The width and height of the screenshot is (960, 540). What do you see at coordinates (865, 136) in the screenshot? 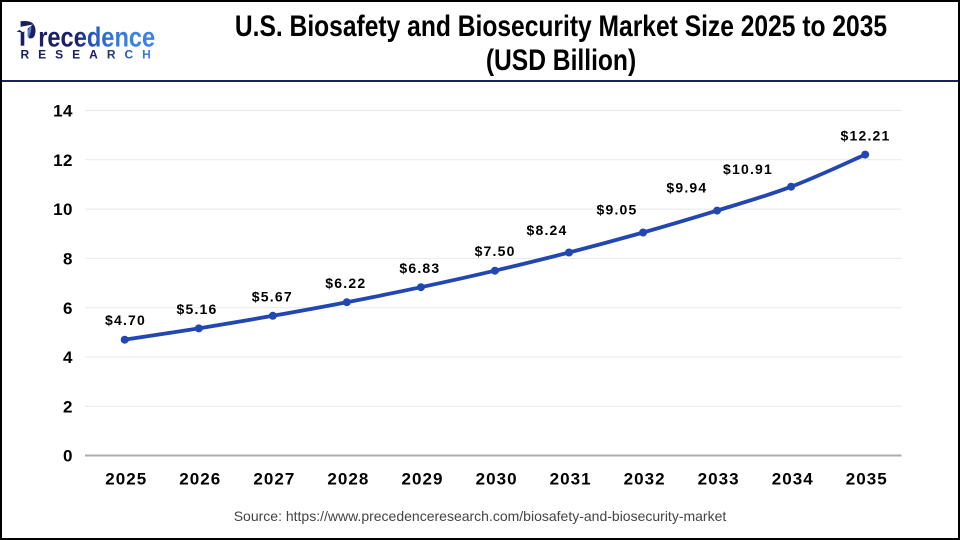
I see `svg-text: $12.21` at bounding box center [865, 136].